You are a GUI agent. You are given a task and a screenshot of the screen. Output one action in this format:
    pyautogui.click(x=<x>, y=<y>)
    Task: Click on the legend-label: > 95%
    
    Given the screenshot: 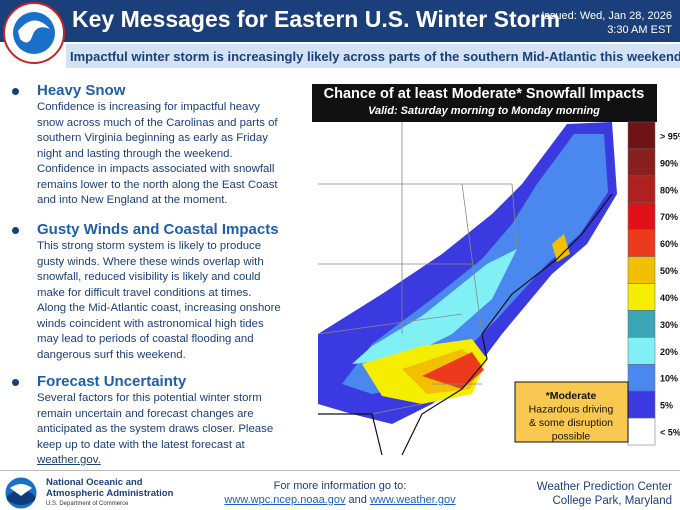 What is the action you would take?
    pyautogui.click(x=670, y=136)
    